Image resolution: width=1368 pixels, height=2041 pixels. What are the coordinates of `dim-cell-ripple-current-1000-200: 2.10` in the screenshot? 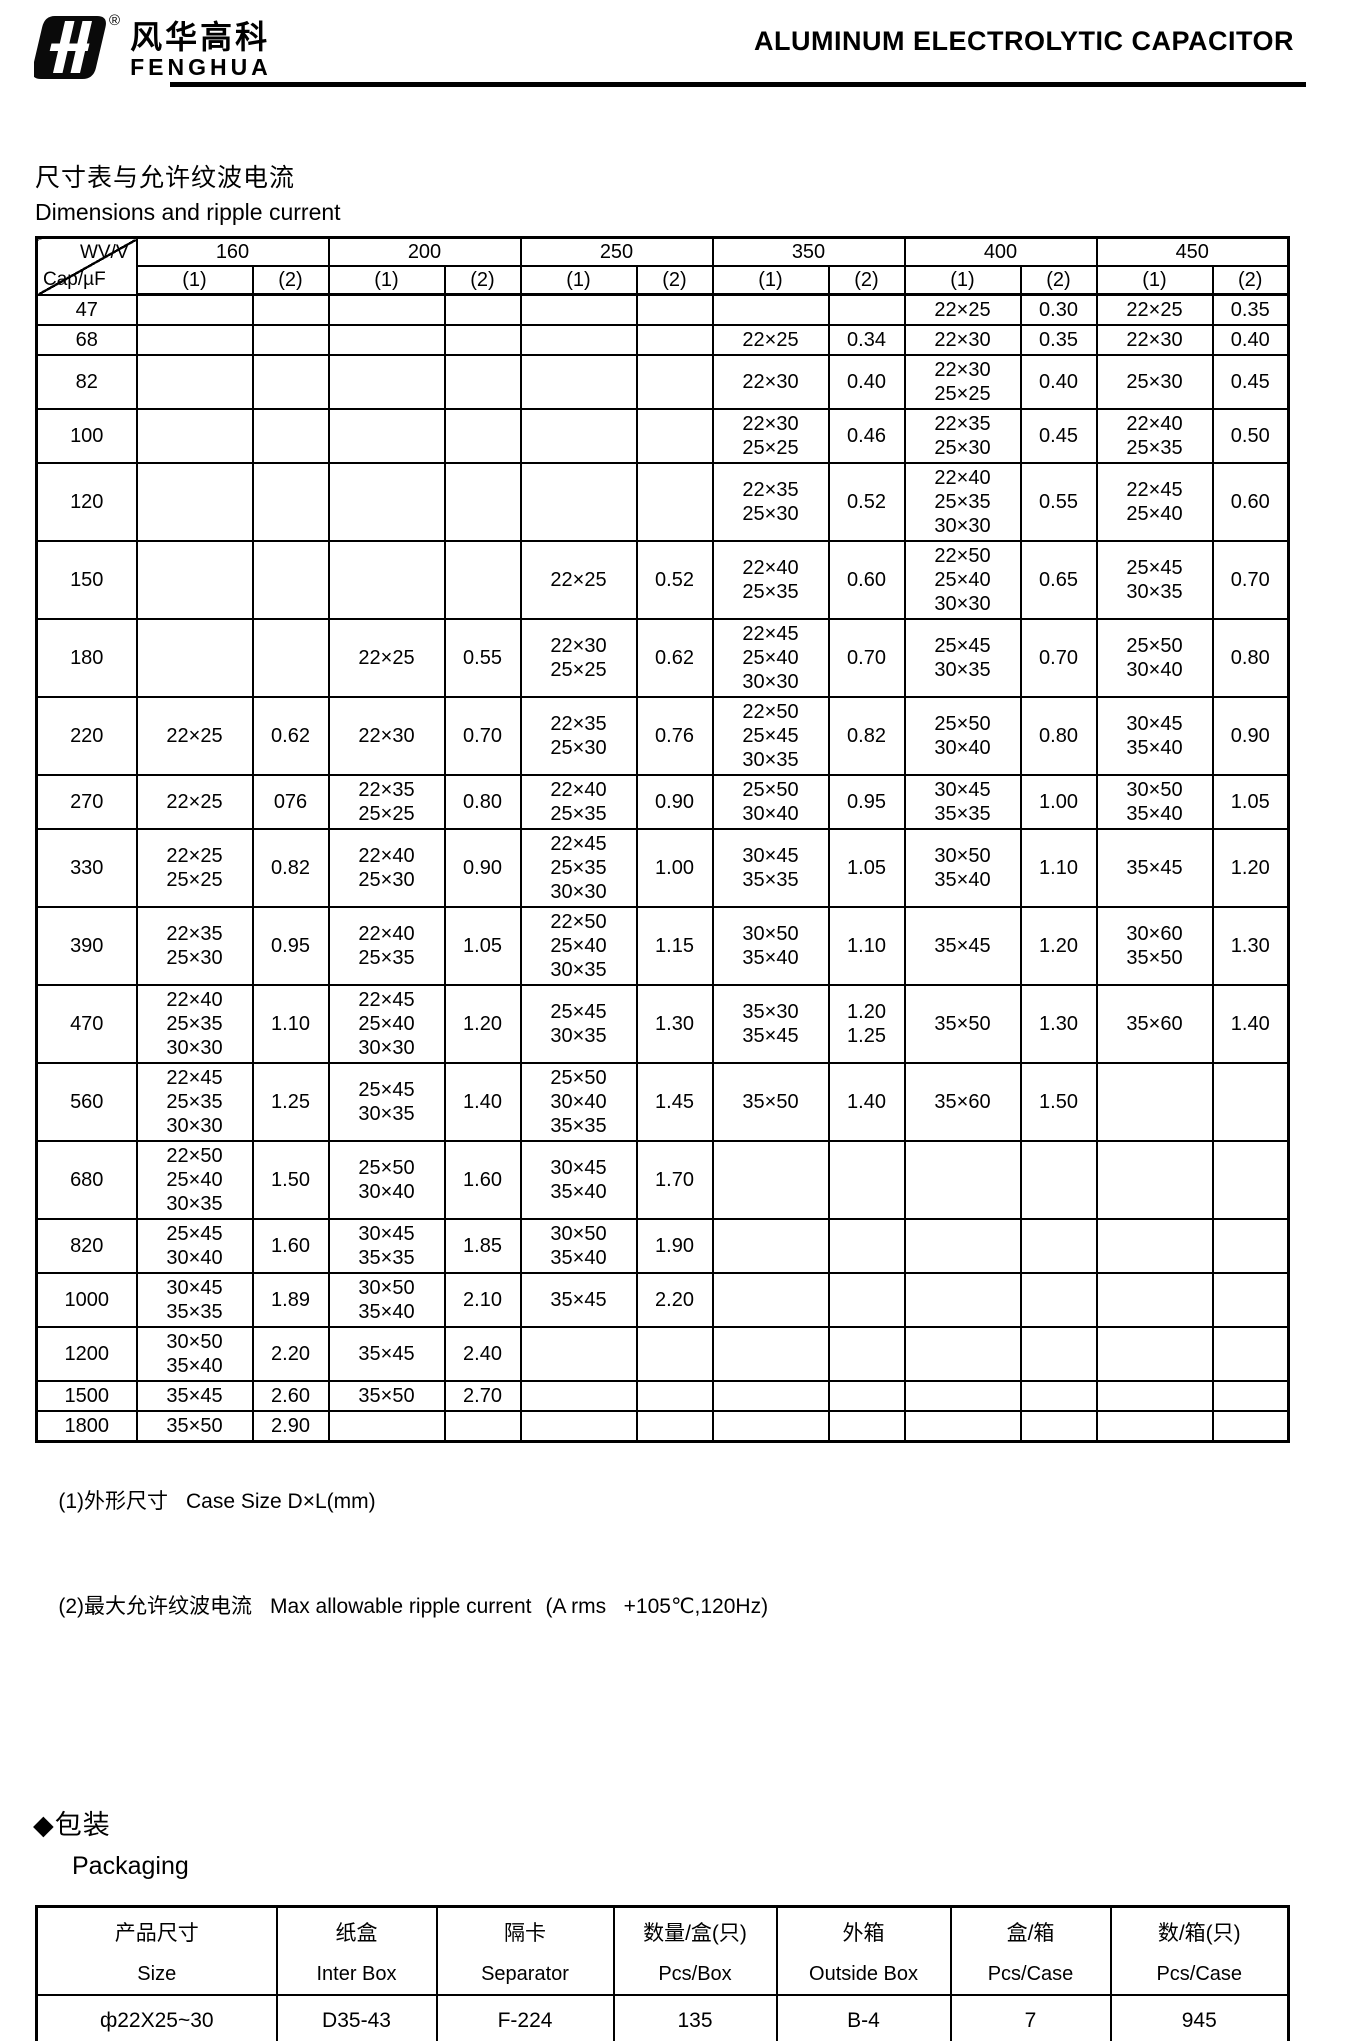 It's located at (482, 1300).